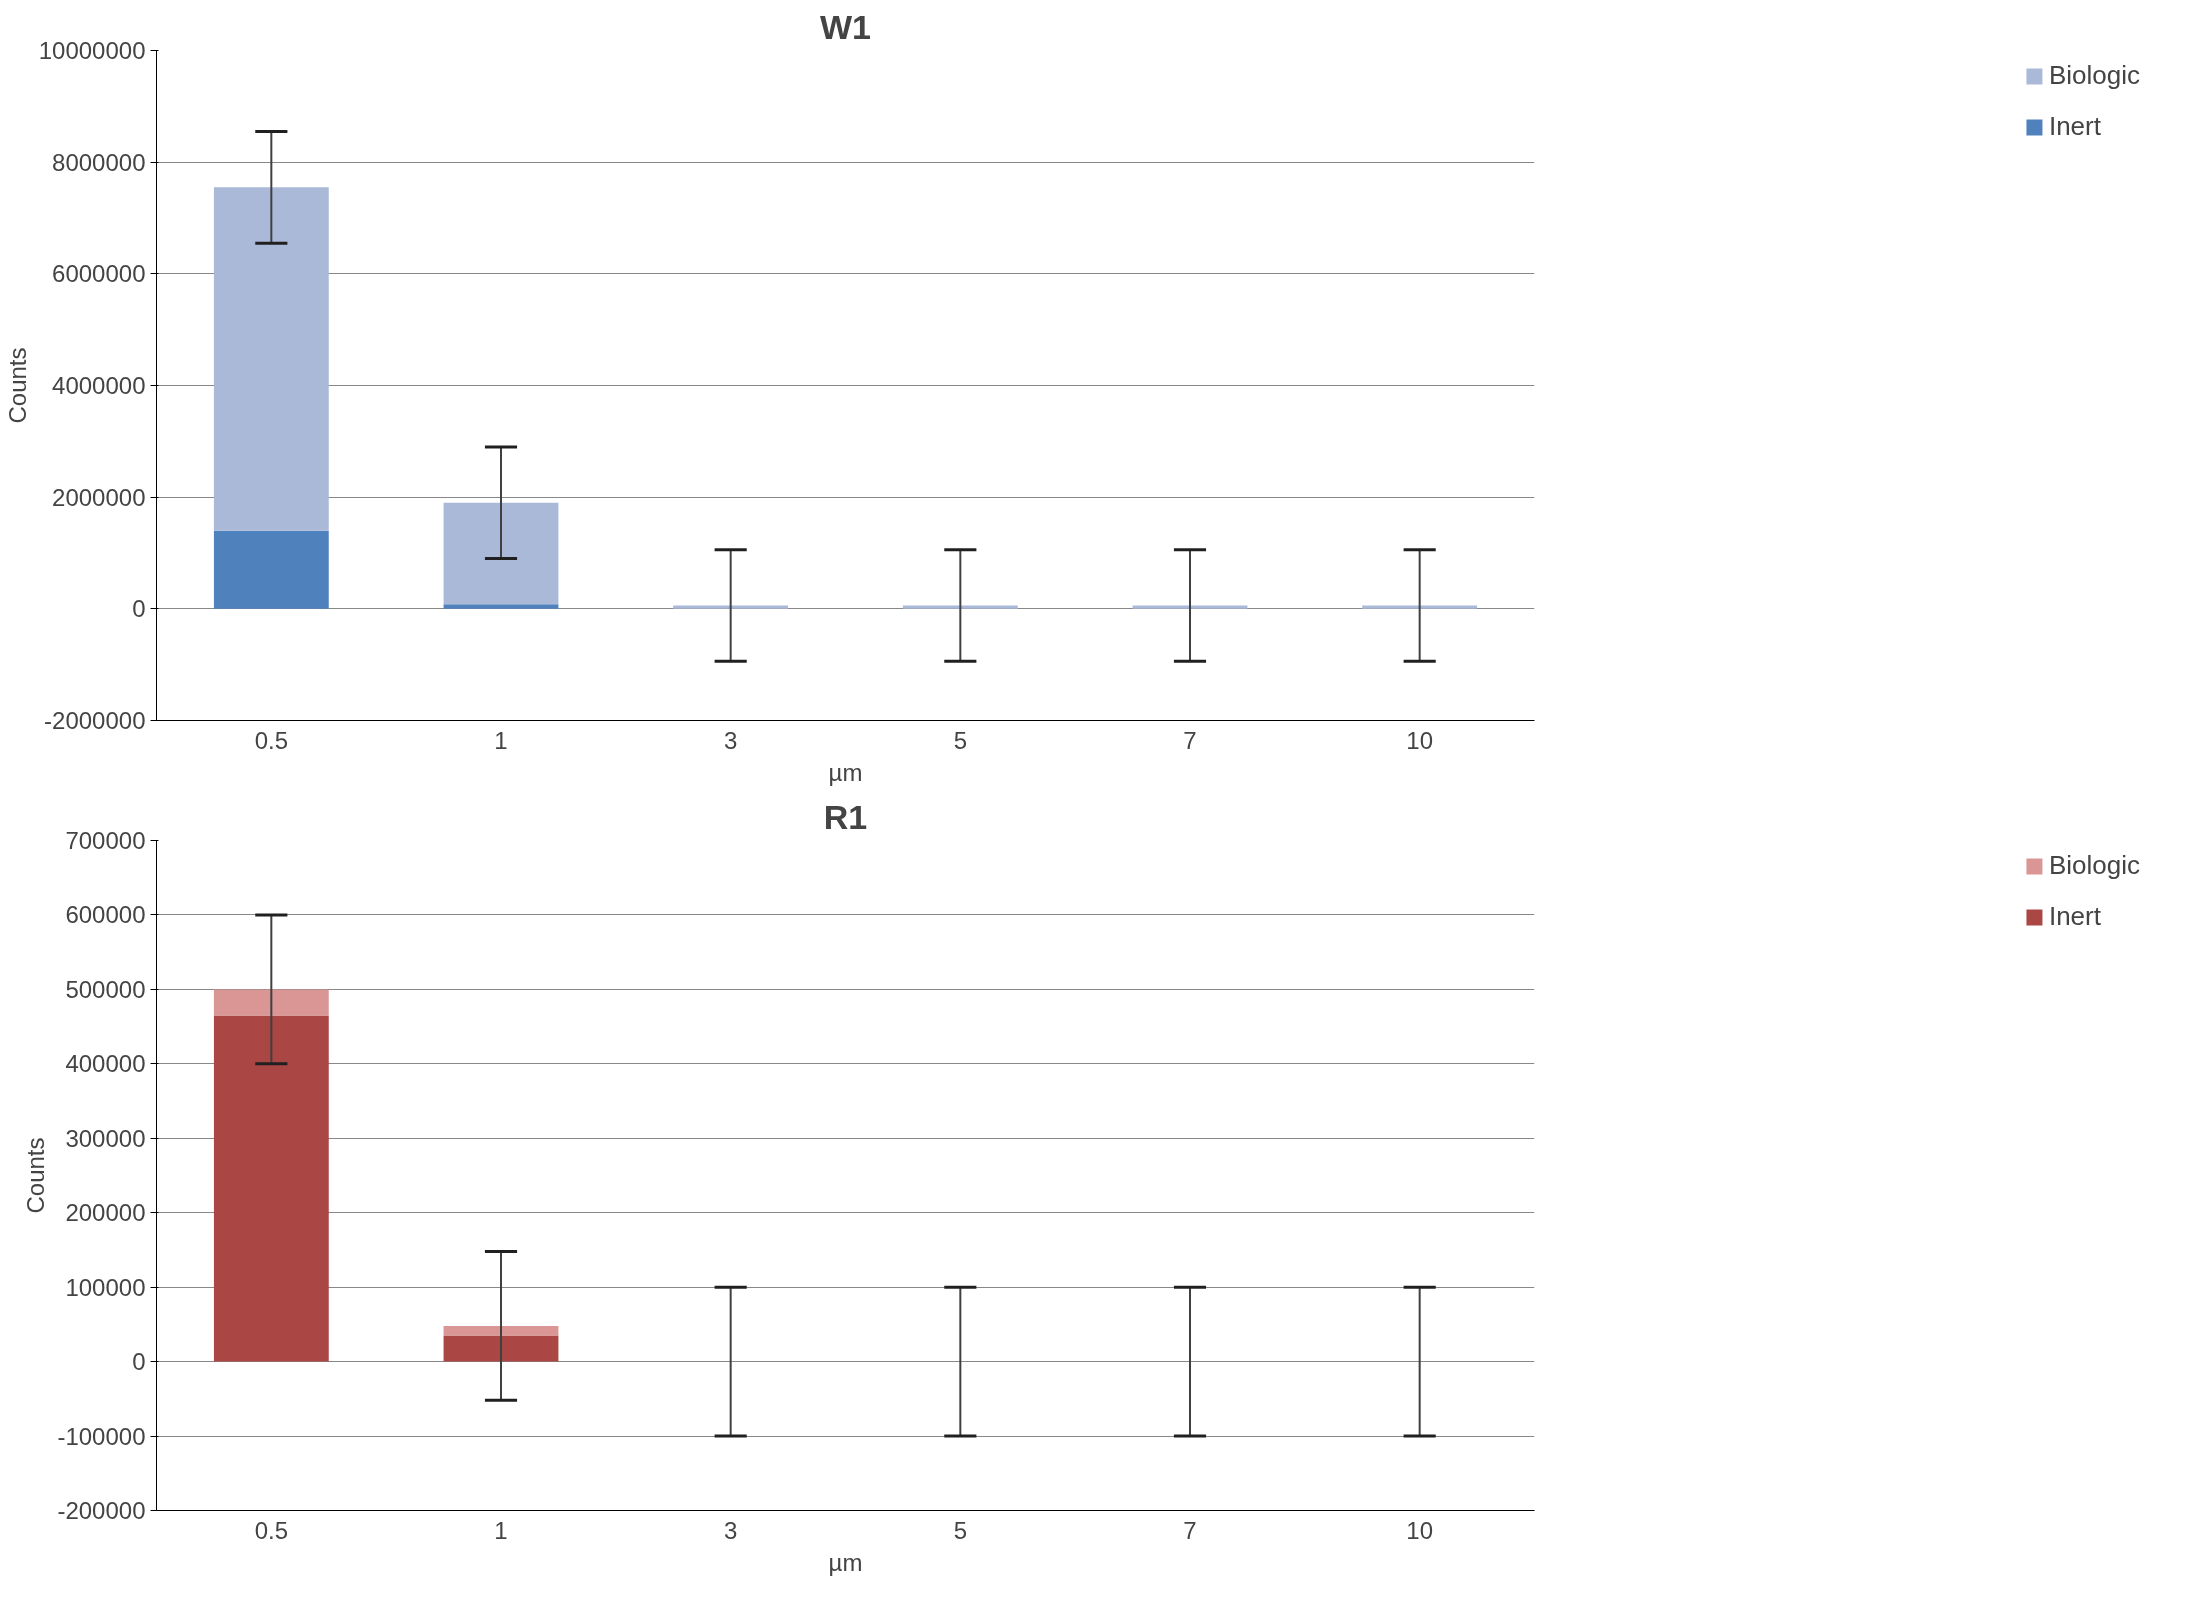 The width and height of the screenshot is (2198, 1620). What do you see at coordinates (101, 1510) in the screenshot?
I see `y-tick-label: -200000` at bounding box center [101, 1510].